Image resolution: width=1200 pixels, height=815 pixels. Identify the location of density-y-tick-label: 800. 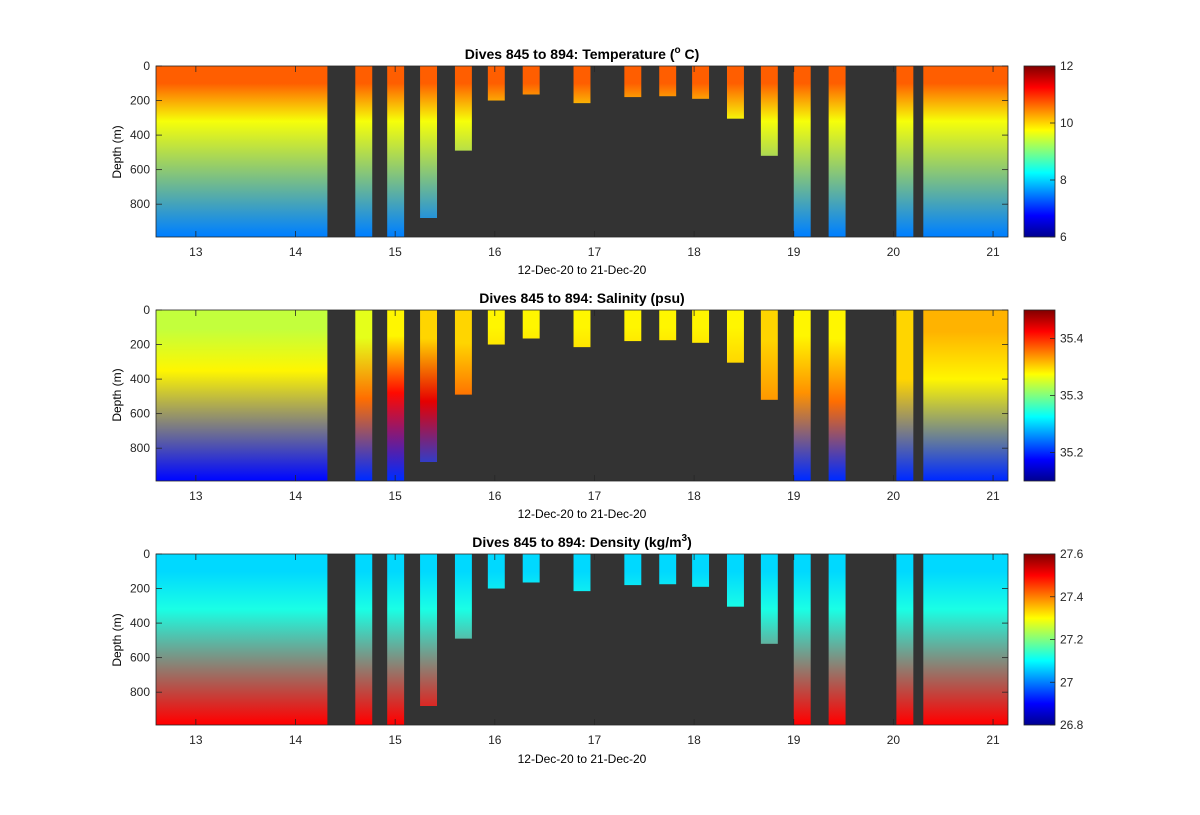
(140, 692).